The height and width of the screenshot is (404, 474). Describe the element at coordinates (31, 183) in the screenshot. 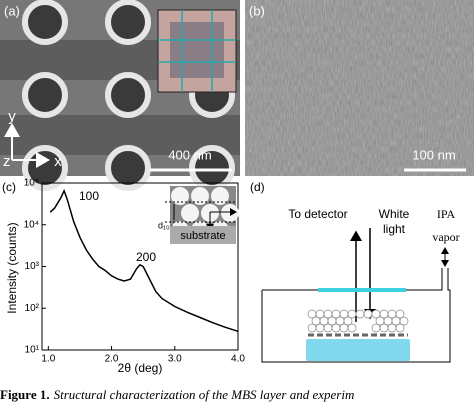

I see `y-tick-label: 10⁵` at that location.